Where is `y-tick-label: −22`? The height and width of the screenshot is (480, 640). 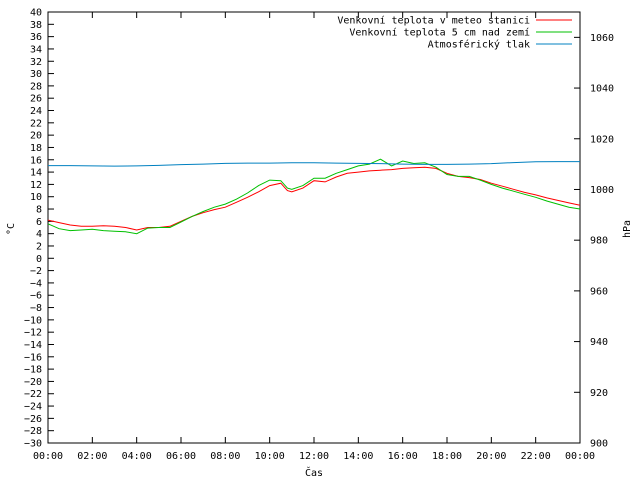
y-tick-label: −22 is located at coordinates (33, 394).